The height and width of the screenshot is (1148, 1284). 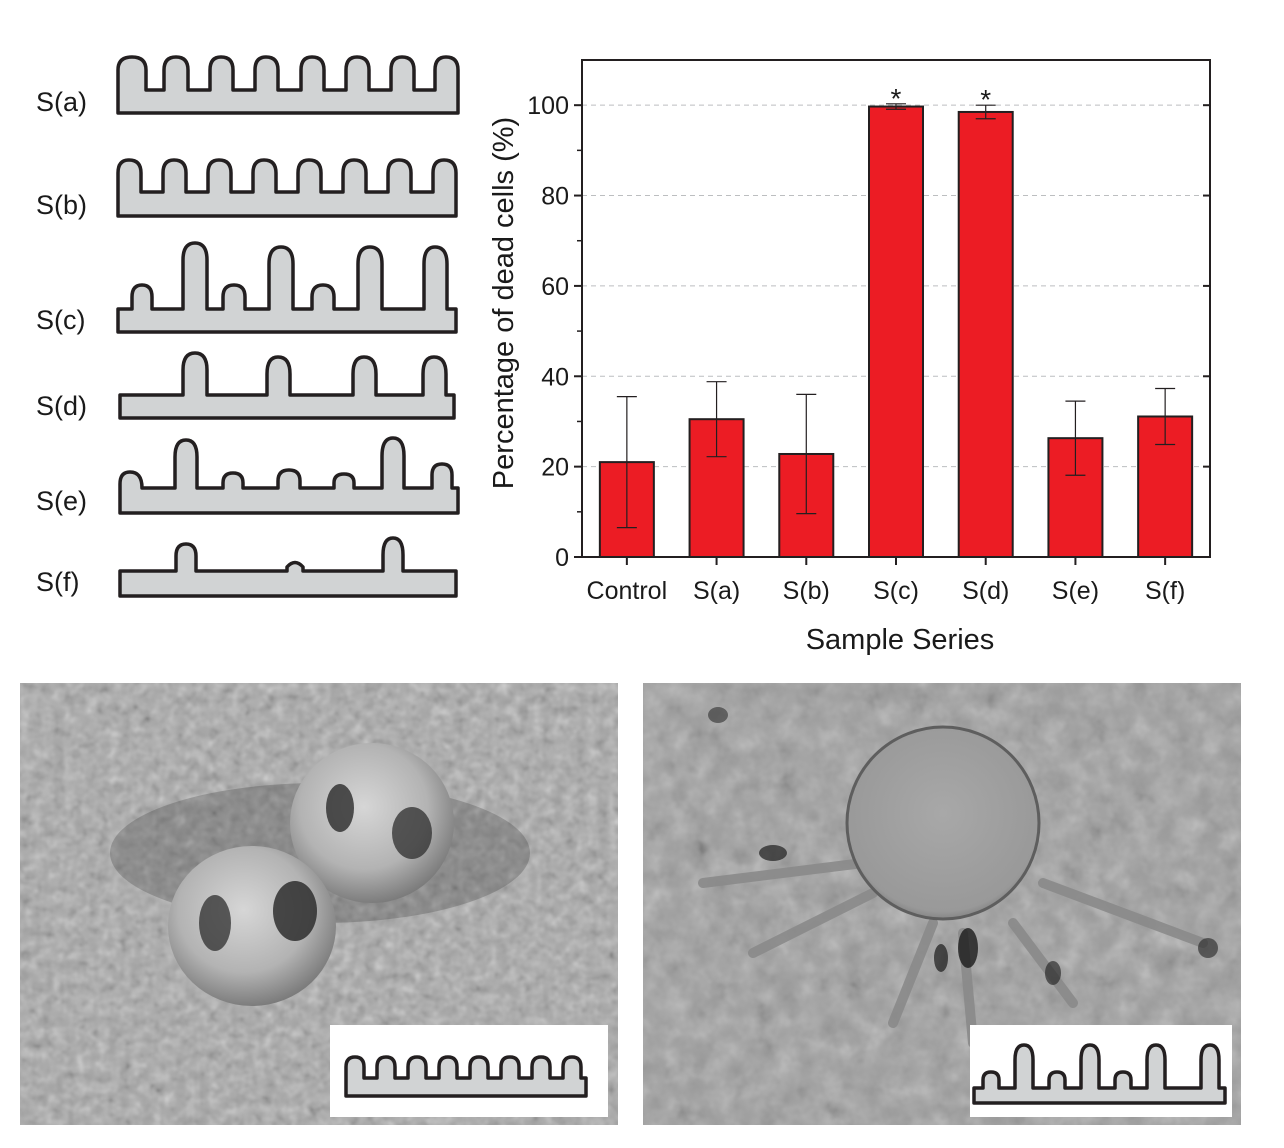 What do you see at coordinates (548, 106) in the screenshot?
I see `y-tick-label: 100` at bounding box center [548, 106].